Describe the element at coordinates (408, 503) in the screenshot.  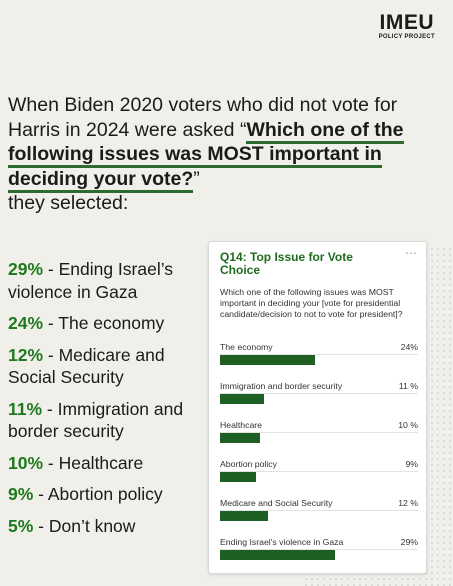
I see `bar-value-label: 12 %` at that location.